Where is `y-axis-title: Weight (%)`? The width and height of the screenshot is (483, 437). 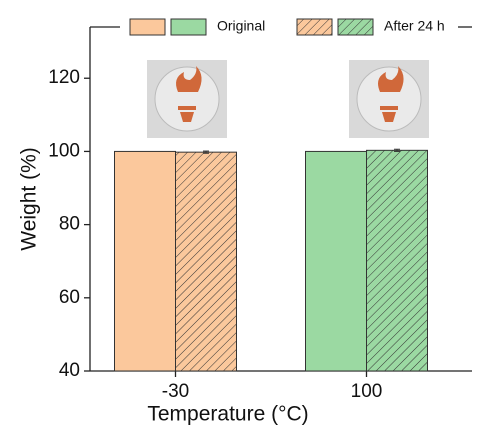 y-axis-title: Weight (%) is located at coordinates (29, 198).